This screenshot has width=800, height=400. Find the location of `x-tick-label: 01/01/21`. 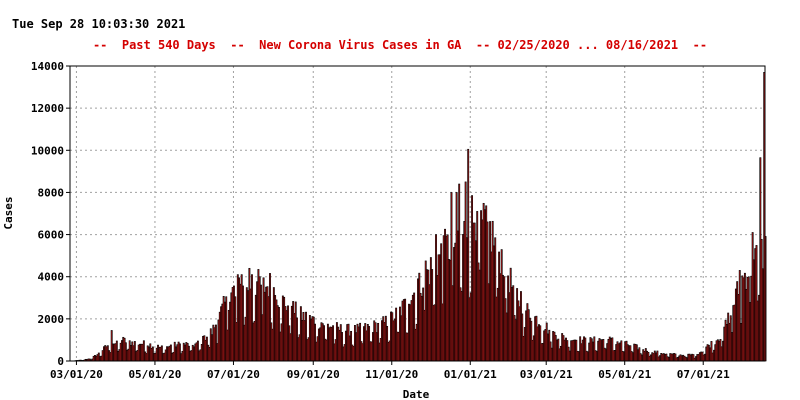

x-tick-label: 01/01/21 is located at coordinates (470, 374).